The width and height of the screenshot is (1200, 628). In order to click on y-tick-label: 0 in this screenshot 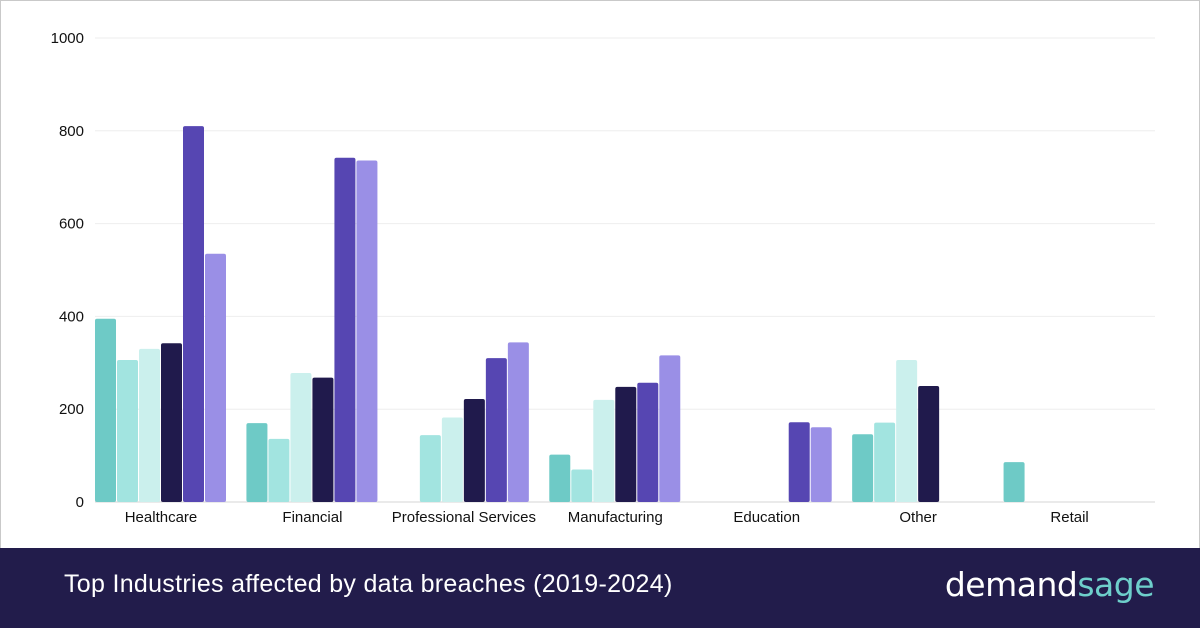, I will do `click(80, 502)`.